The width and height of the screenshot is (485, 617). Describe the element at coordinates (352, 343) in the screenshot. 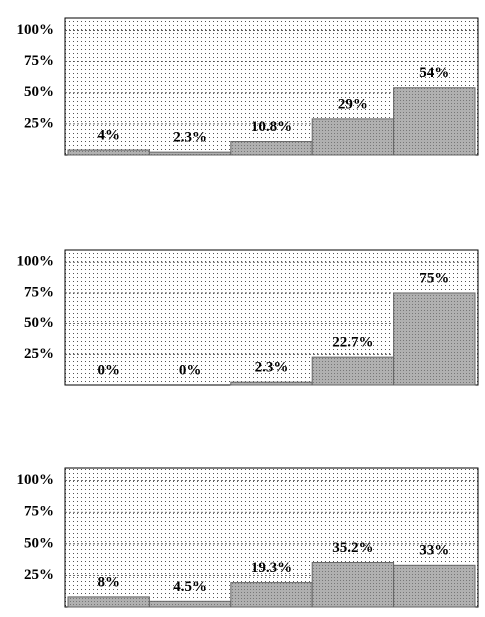

I see `value-label: 22.7%` at that location.